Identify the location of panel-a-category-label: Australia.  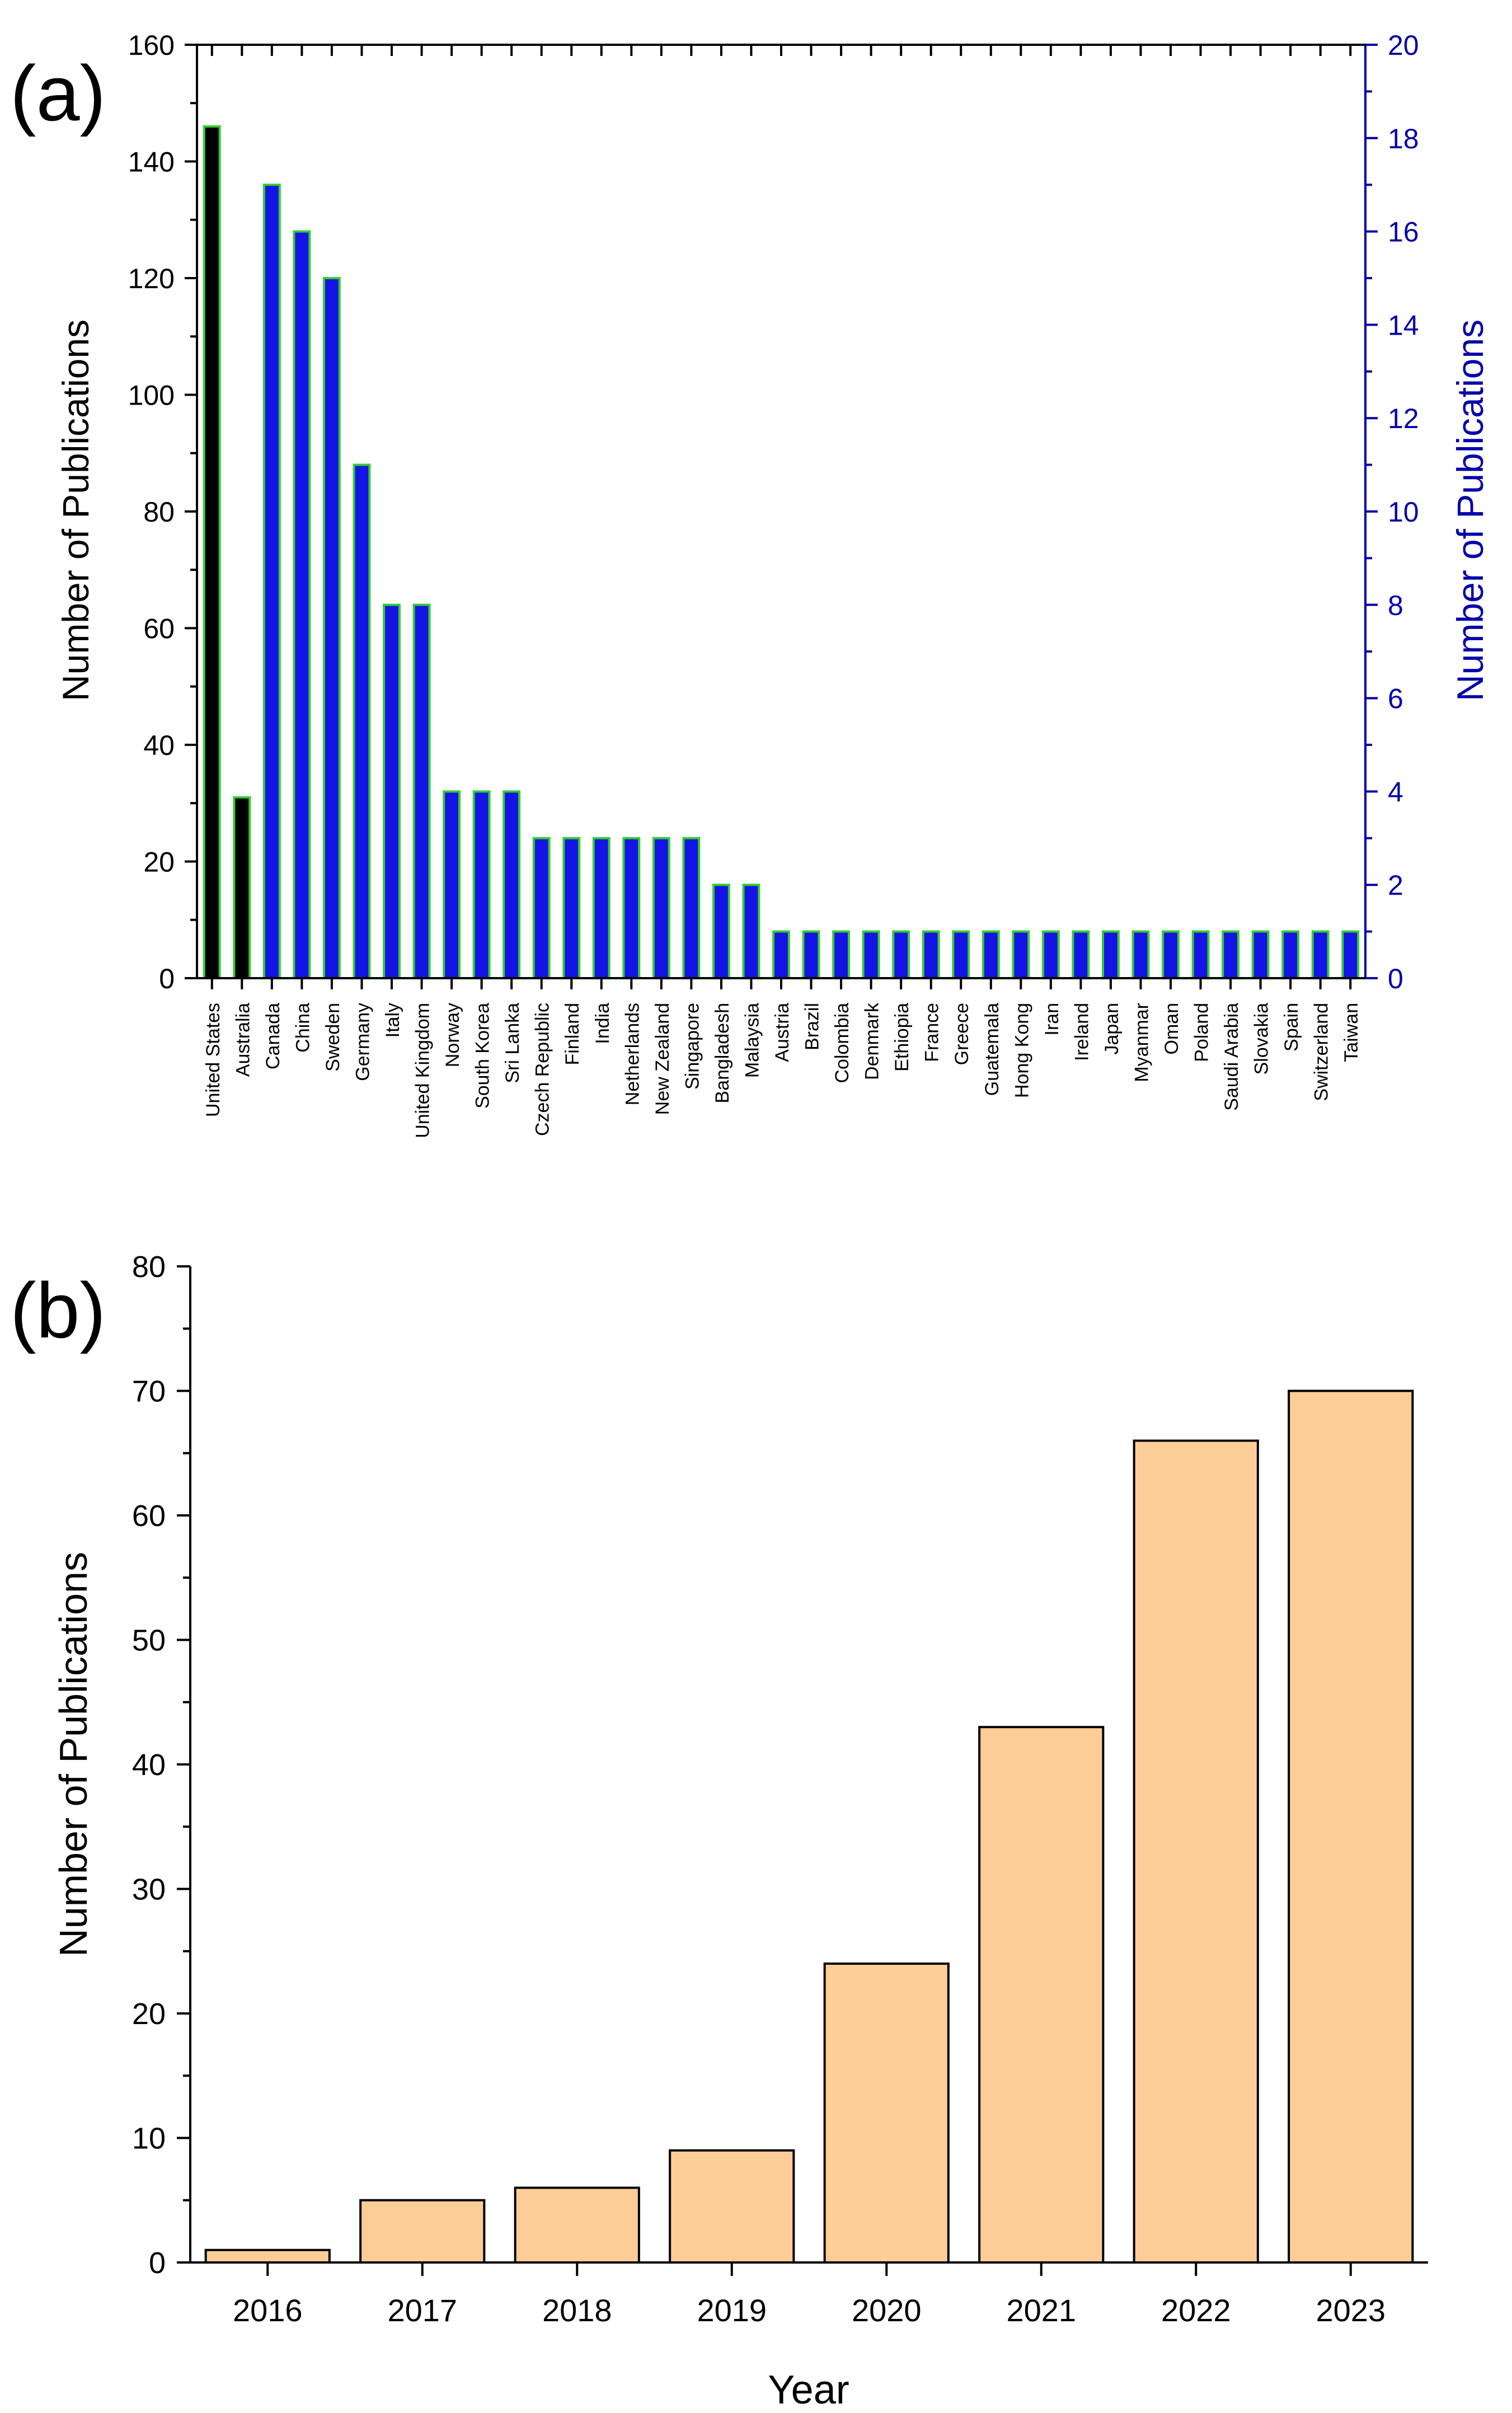
(242, 1040).